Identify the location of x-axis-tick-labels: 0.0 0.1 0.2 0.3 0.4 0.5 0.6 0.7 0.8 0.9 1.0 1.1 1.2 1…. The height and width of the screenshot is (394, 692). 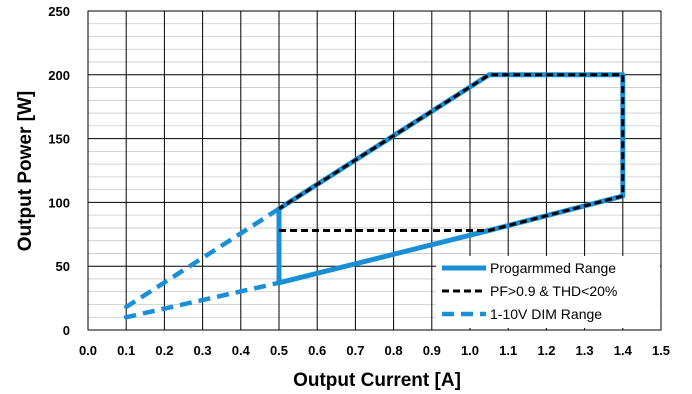
(374, 350).